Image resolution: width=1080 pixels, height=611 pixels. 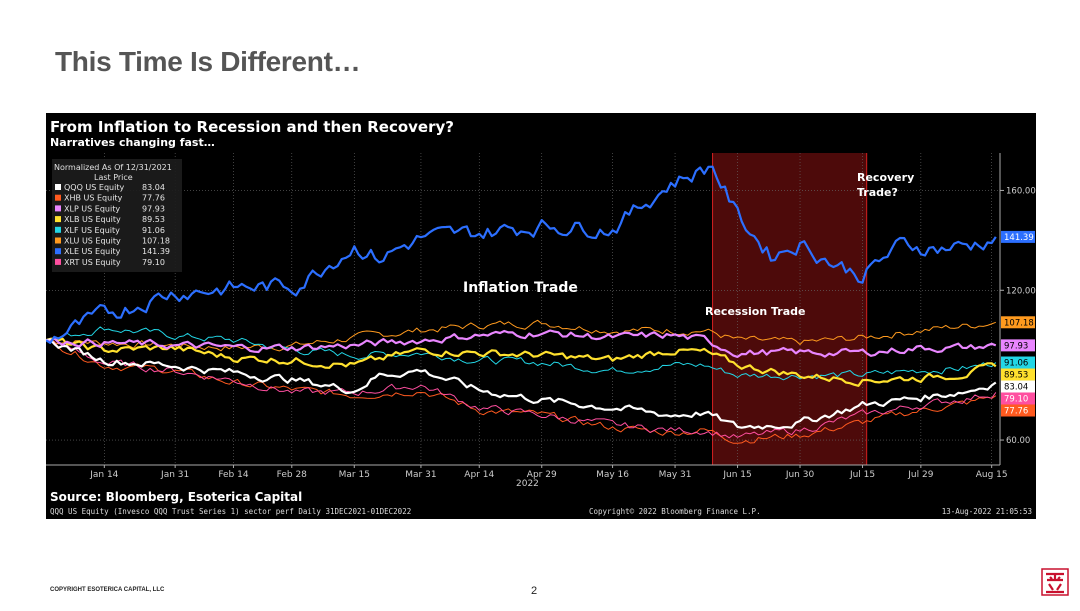 I want to click on x-tick-label: Apr 14, so click(x=479, y=475).